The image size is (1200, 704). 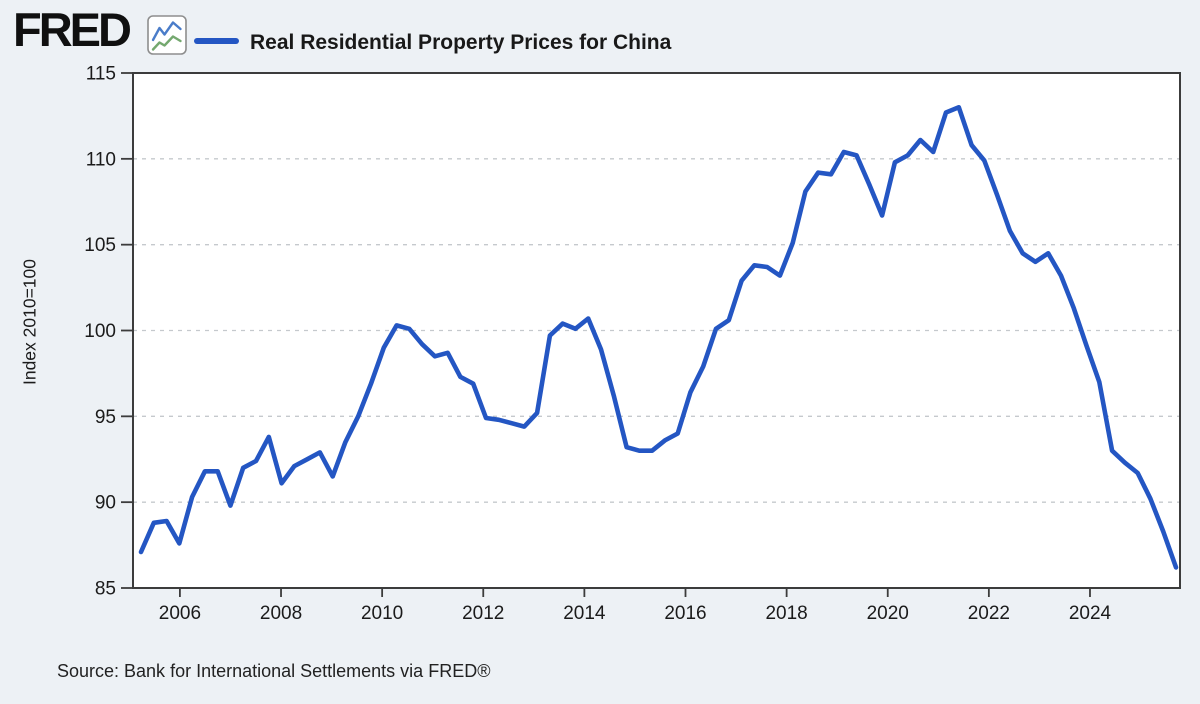 I want to click on x-axis-tick-label: 2008, so click(x=281, y=613).